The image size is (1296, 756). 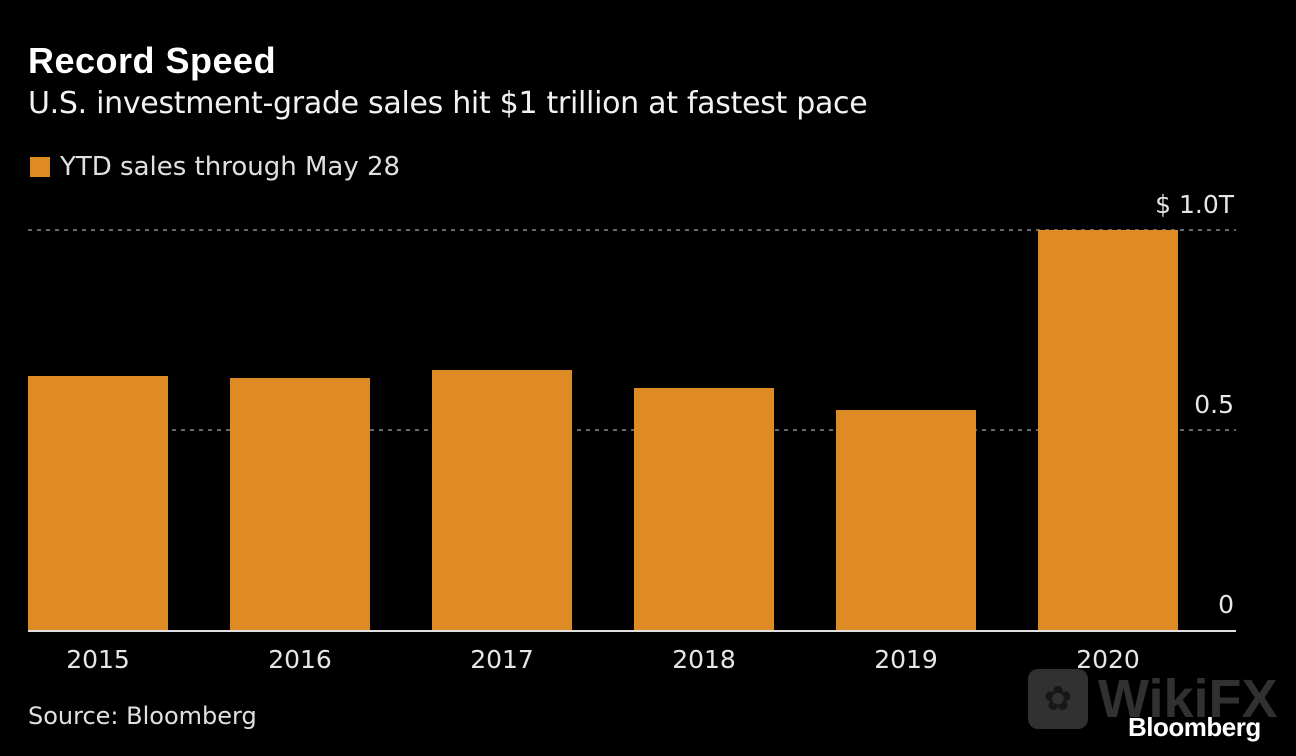 What do you see at coordinates (300, 504) in the screenshot?
I see `bar-2016` at bounding box center [300, 504].